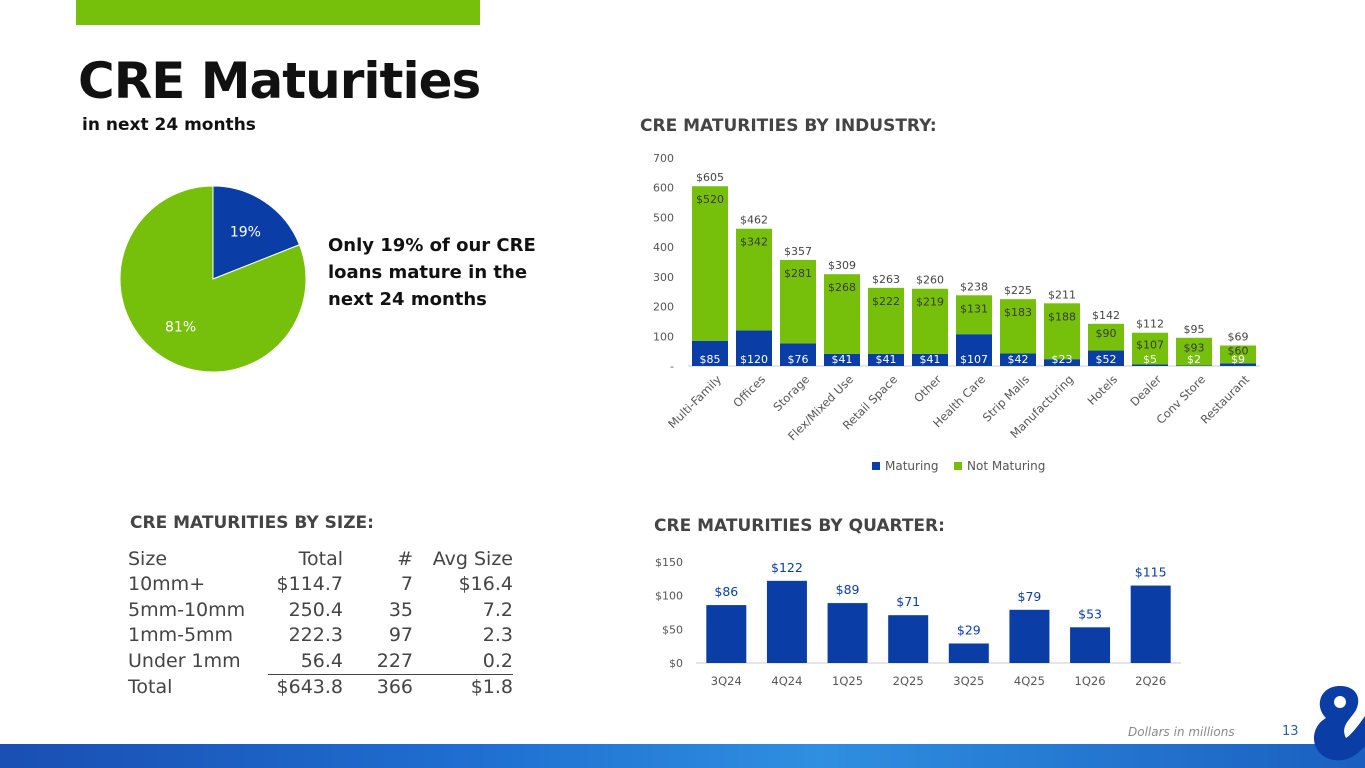  What do you see at coordinates (279, 81) in the screenshot?
I see `page-title: CRE Maturities` at bounding box center [279, 81].